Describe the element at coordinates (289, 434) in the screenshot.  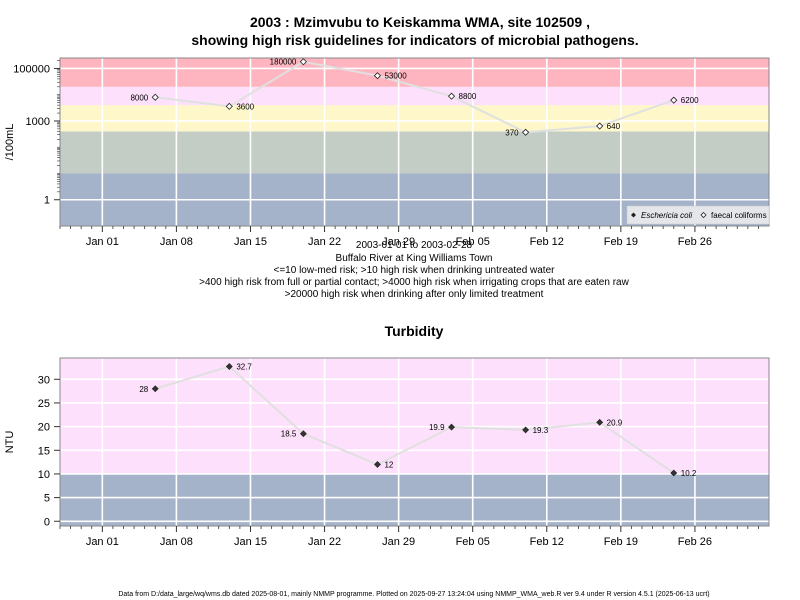
I see `data-label: 18.5` at that location.